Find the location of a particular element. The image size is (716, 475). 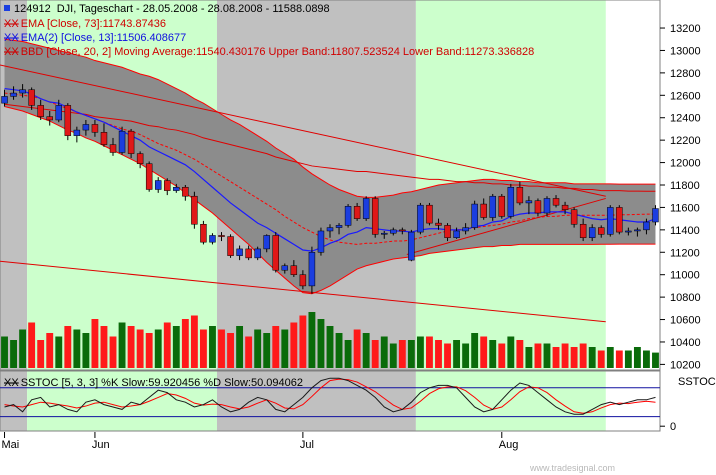

price-axis-background is located at coordinates (688, 185).